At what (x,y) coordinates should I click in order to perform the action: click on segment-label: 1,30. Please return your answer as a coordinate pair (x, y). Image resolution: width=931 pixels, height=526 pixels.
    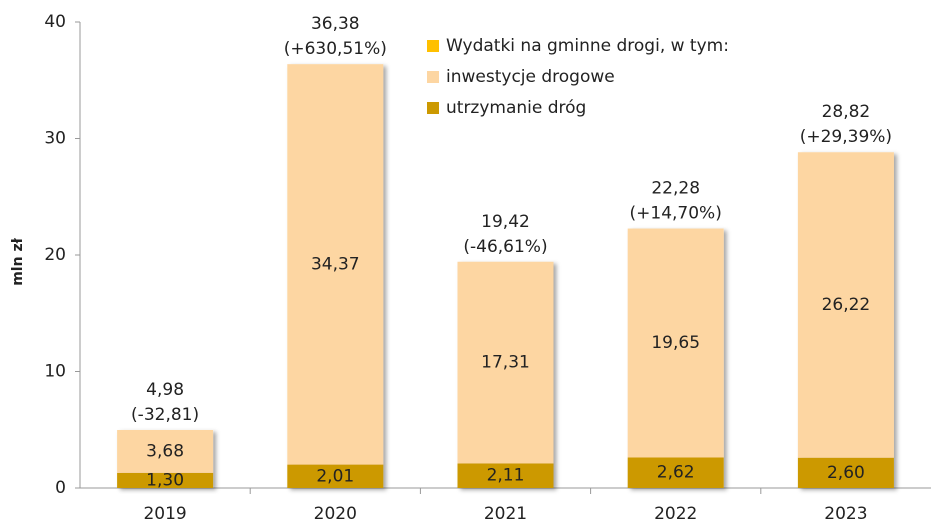
    Looking at the image, I should click on (165, 480).